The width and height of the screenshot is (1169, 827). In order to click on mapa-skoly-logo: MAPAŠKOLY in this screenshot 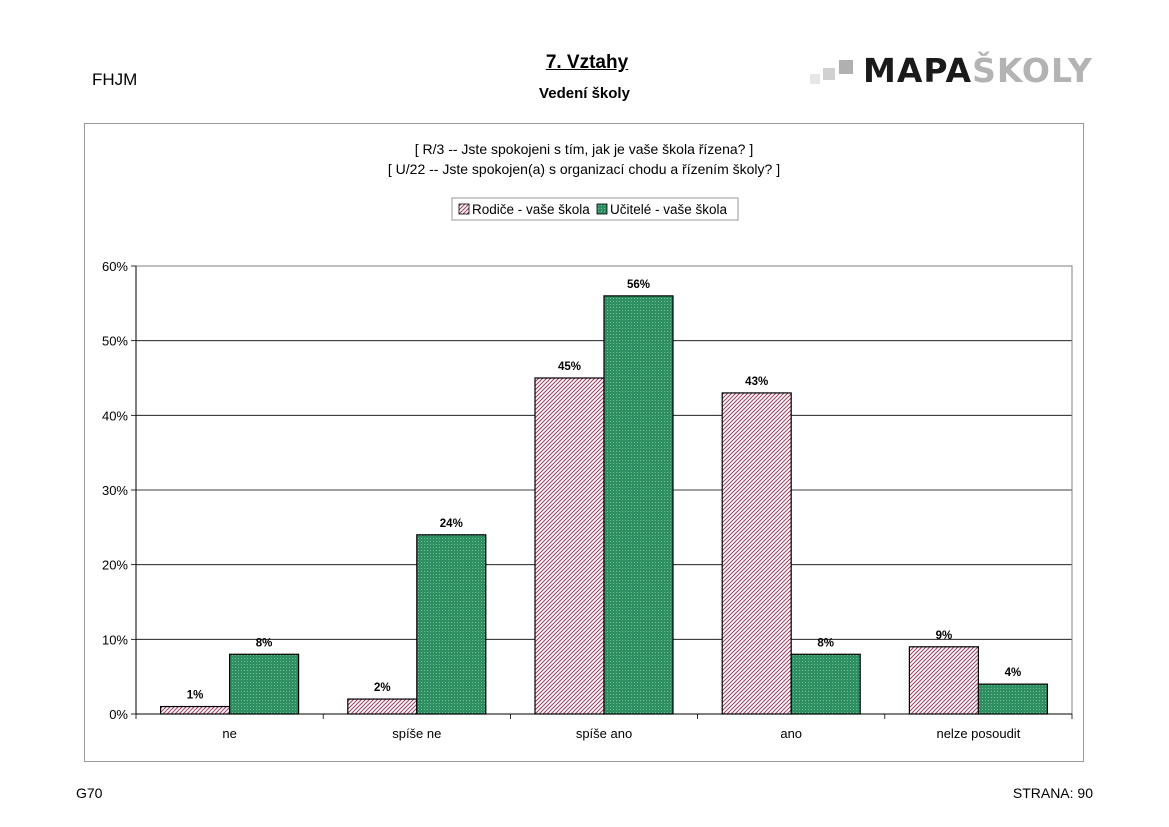, I will do `click(950, 70)`.